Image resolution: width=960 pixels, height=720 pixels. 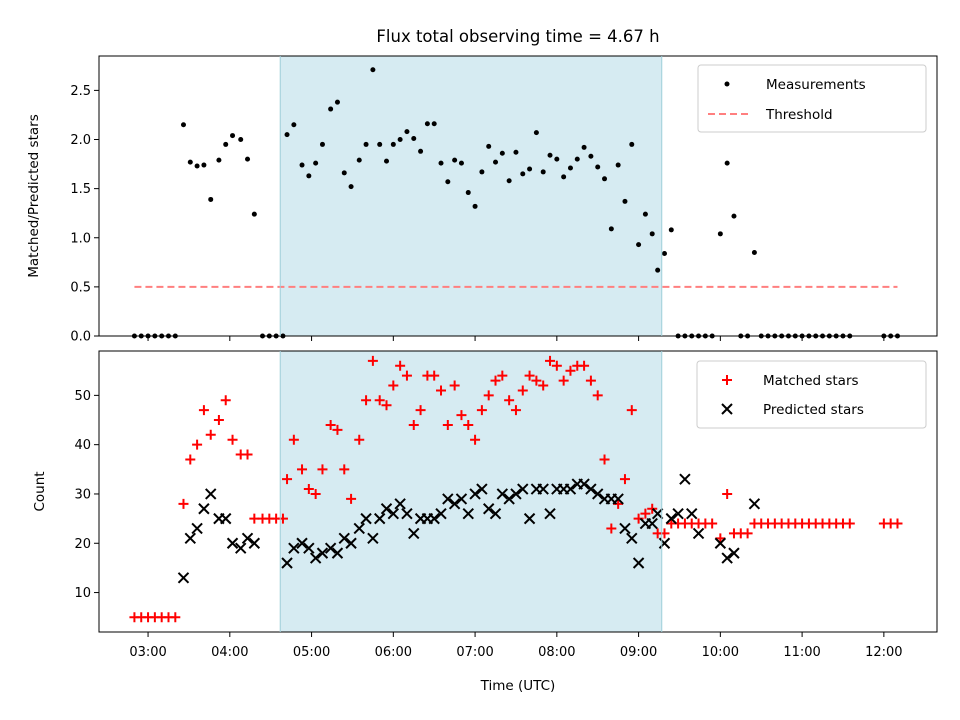 I want to click on y-tick-label: 40, so click(x=82, y=445).